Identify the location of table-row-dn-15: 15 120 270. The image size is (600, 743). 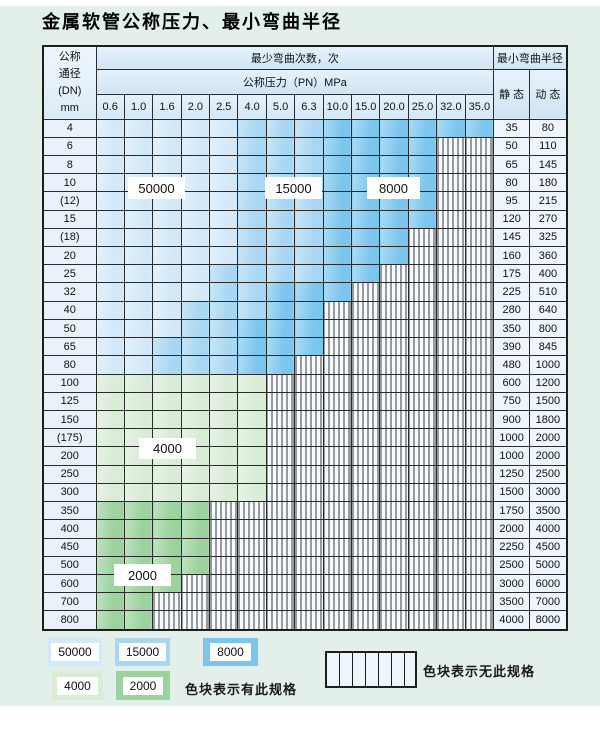
(305, 219).